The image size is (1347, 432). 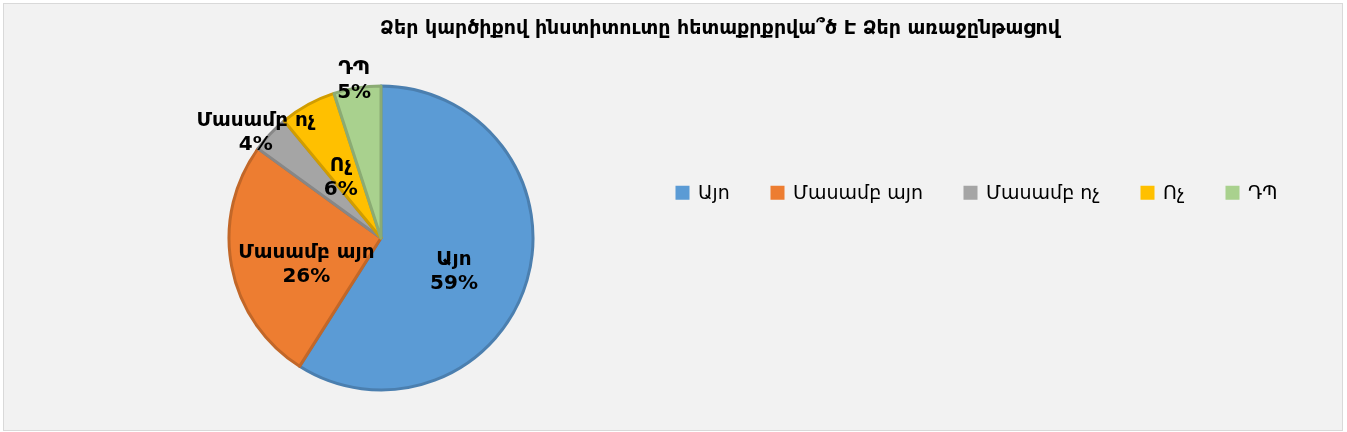 What do you see at coordinates (454, 282) in the screenshot?
I see `data-label: 59%` at bounding box center [454, 282].